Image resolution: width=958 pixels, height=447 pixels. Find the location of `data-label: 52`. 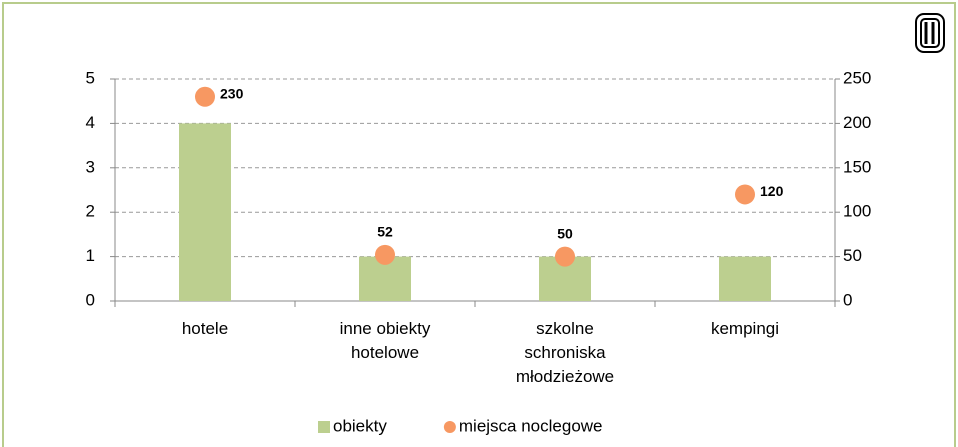

data-label: 52 is located at coordinates (385, 232).